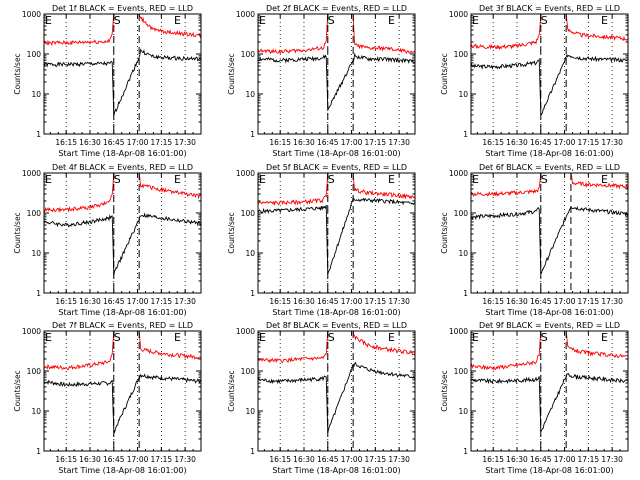 Image resolution: width=640 pixels, height=480 pixels. Describe the element at coordinates (336, 167) in the screenshot. I see `panel-title: Det 5f BLACK = Events, RED = LLD` at that location.